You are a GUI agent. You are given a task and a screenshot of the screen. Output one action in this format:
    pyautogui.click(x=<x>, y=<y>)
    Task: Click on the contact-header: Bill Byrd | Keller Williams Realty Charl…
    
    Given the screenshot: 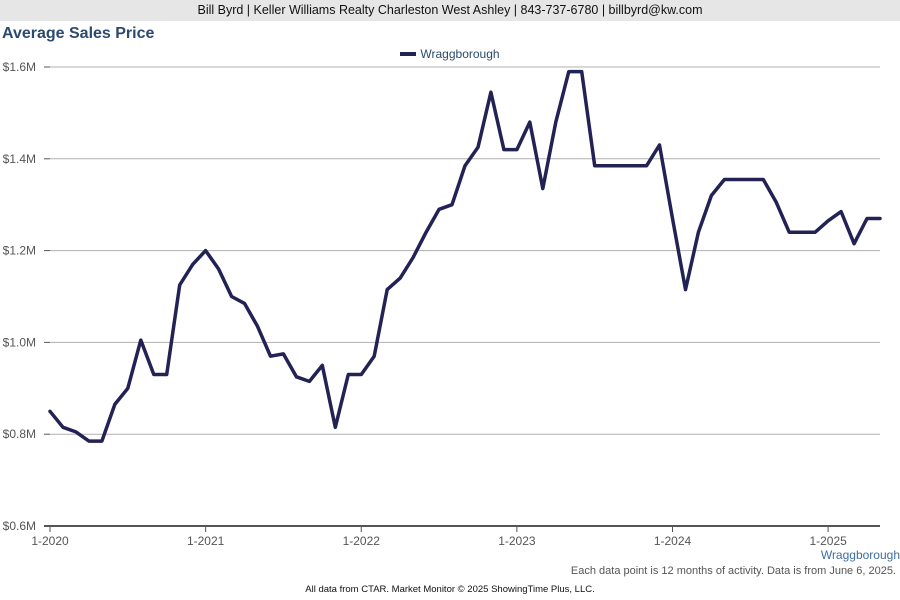 What is the action you would take?
    pyautogui.click(x=450, y=10)
    